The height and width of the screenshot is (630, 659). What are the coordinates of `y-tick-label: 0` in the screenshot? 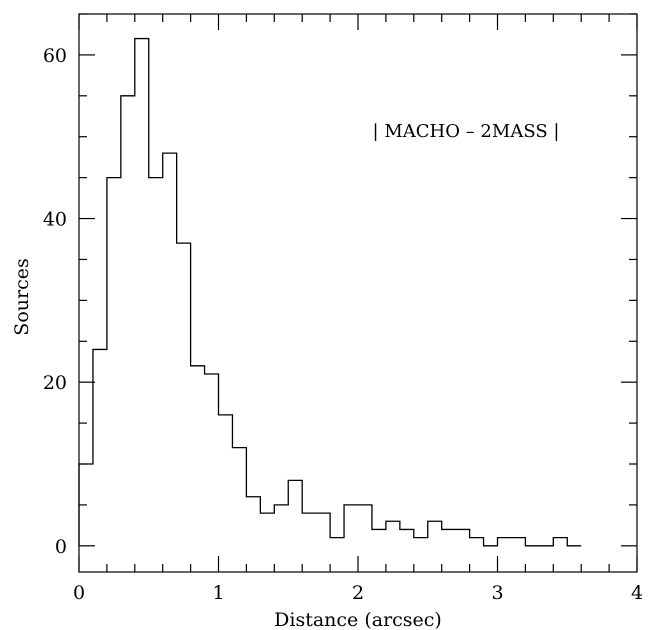 It's located at (61, 547).